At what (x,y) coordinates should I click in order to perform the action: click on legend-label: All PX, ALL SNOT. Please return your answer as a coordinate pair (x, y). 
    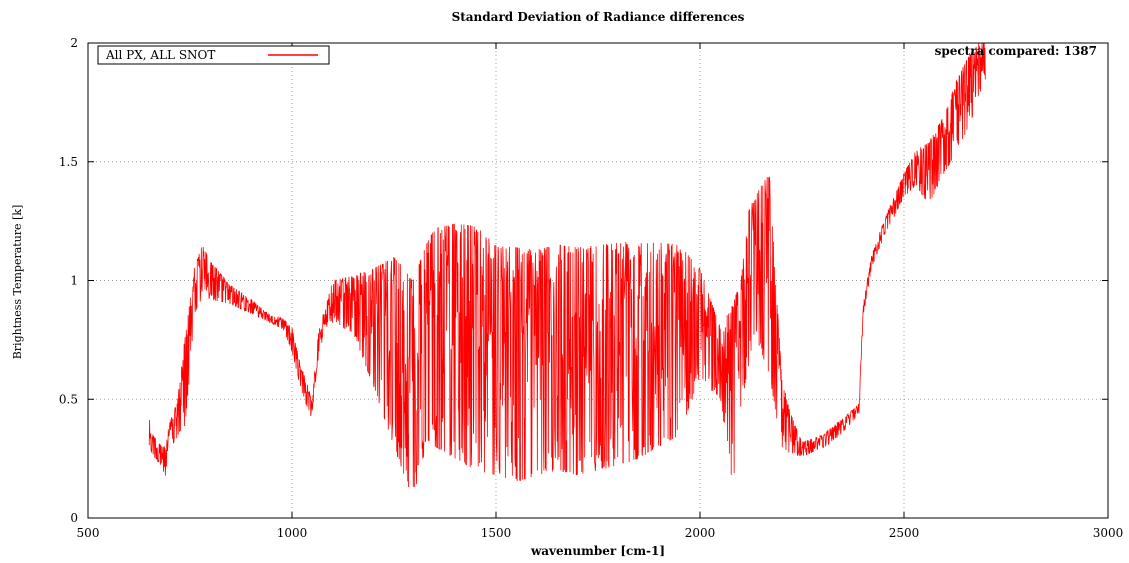
    Looking at the image, I should click on (160, 55).